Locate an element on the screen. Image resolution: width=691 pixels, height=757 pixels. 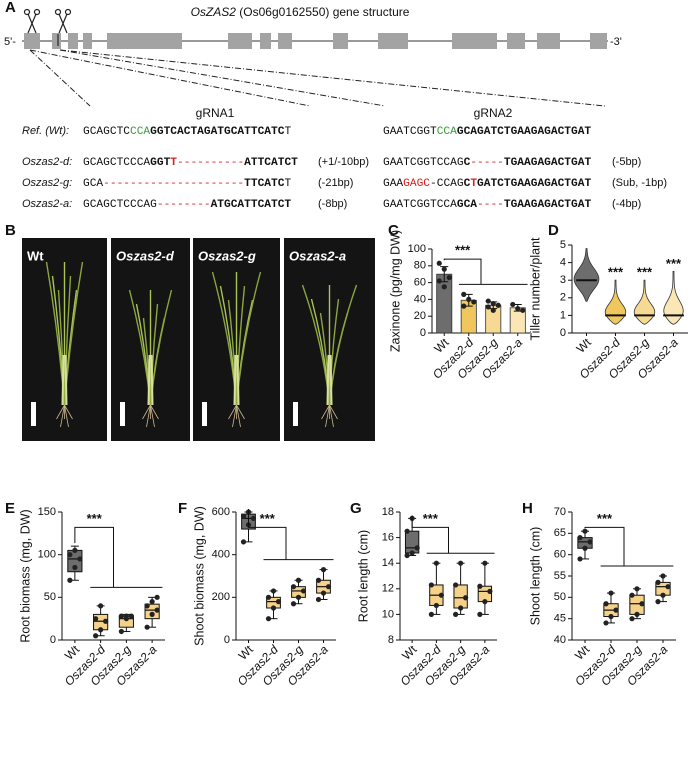
y-tick-label: 10 is located at coordinates (388, 614).